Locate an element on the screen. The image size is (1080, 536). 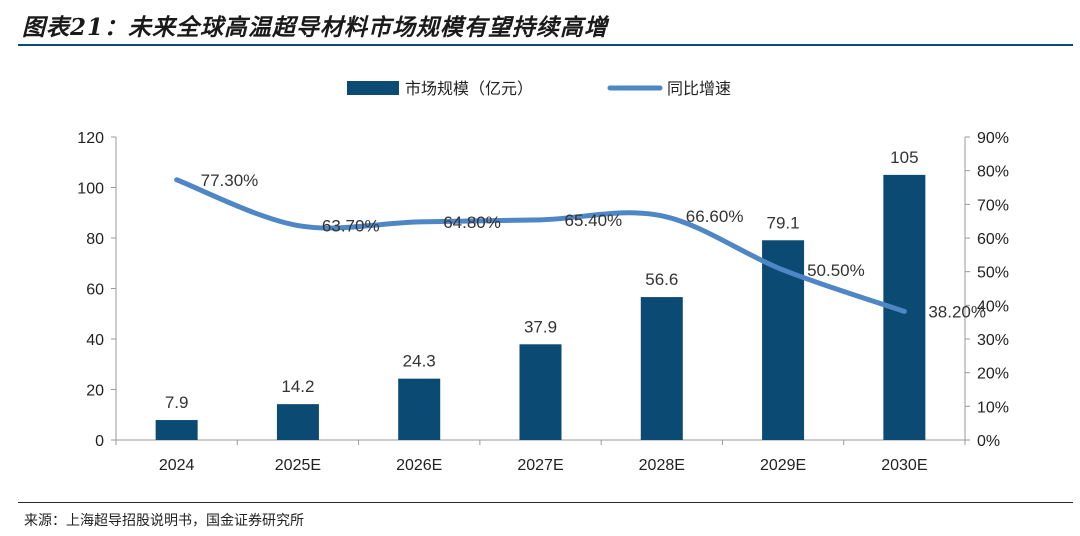
right-tick-label: 10% is located at coordinates (993, 407).